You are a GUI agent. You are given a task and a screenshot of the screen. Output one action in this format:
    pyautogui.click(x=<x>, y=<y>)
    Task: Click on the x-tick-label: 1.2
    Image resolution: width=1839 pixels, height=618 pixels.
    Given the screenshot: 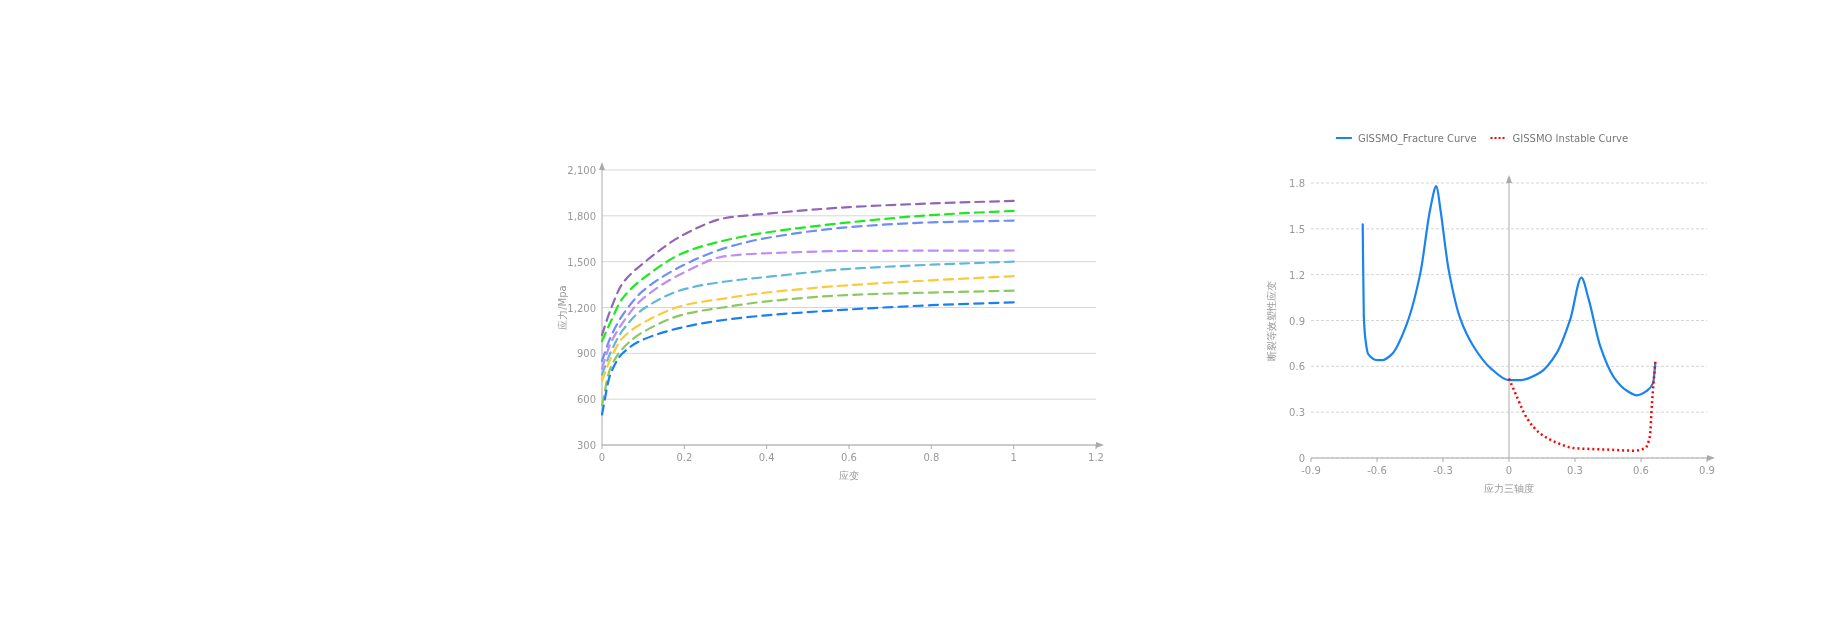 What is the action you would take?
    pyautogui.click(x=1096, y=457)
    